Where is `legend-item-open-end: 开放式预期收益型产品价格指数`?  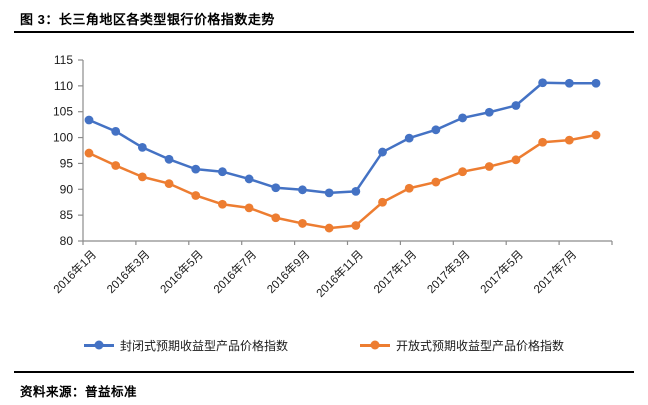
legend-item-open-end: 开放式预期收益型产品价格指数 is located at coordinates (462, 345).